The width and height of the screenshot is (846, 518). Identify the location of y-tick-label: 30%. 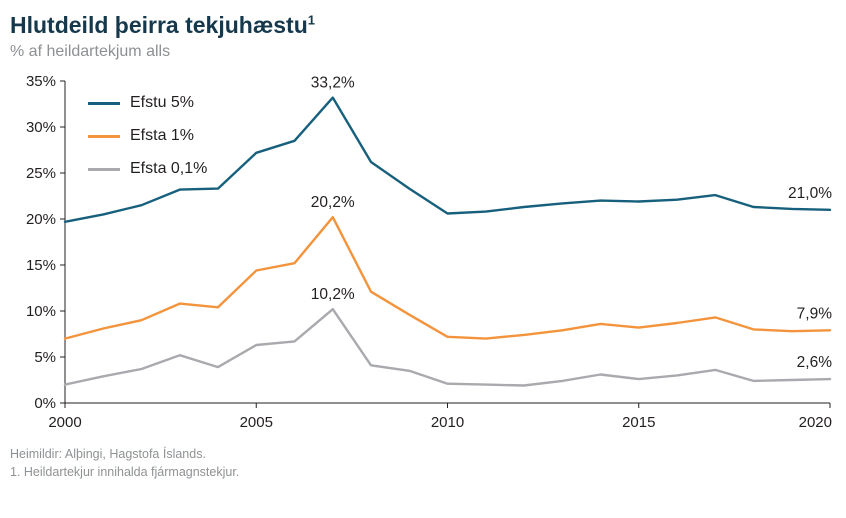
(41, 127).